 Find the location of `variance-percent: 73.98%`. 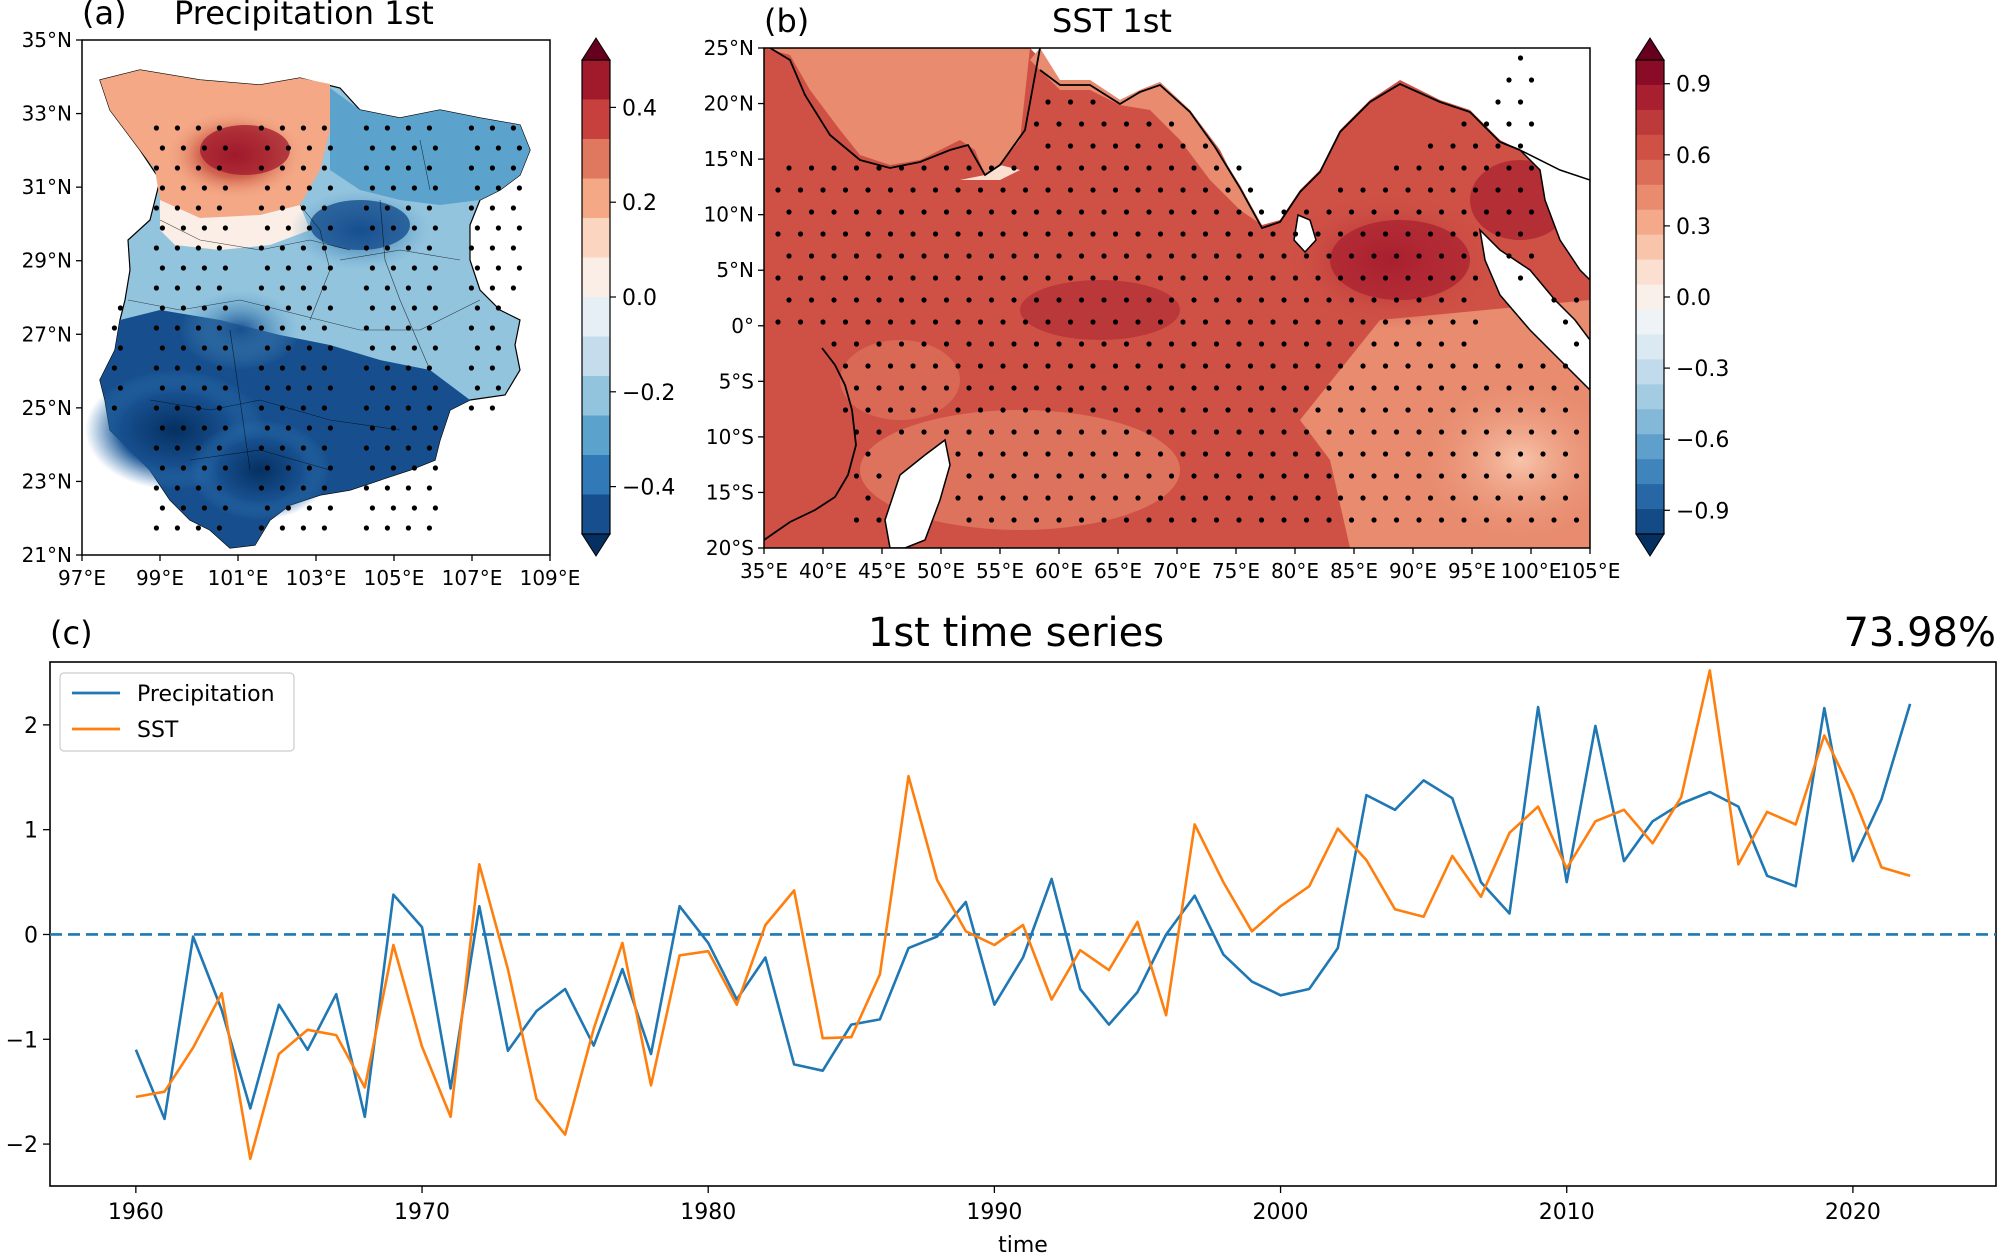

variance-percent: 73.98% is located at coordinates (1919, 633).